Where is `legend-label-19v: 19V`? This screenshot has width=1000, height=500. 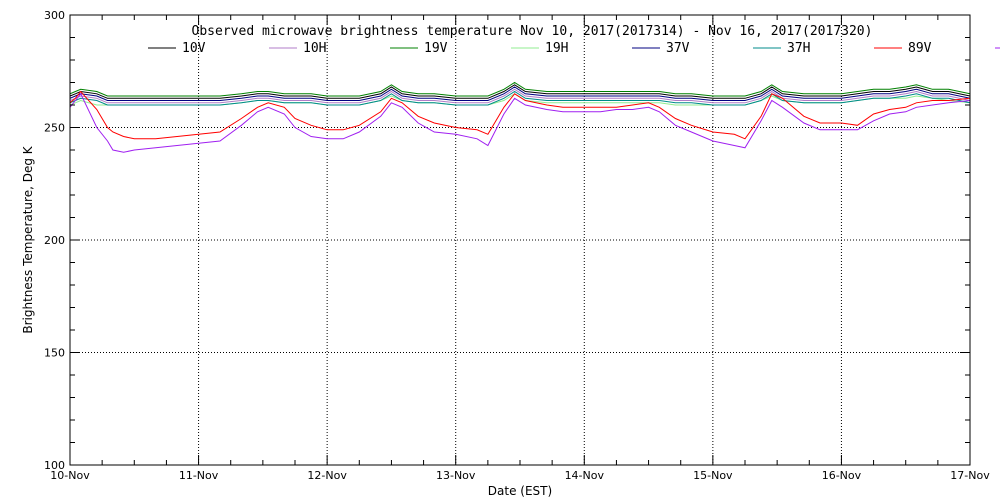 legend-label-19v: 19V is located at coordinates (436, 48).